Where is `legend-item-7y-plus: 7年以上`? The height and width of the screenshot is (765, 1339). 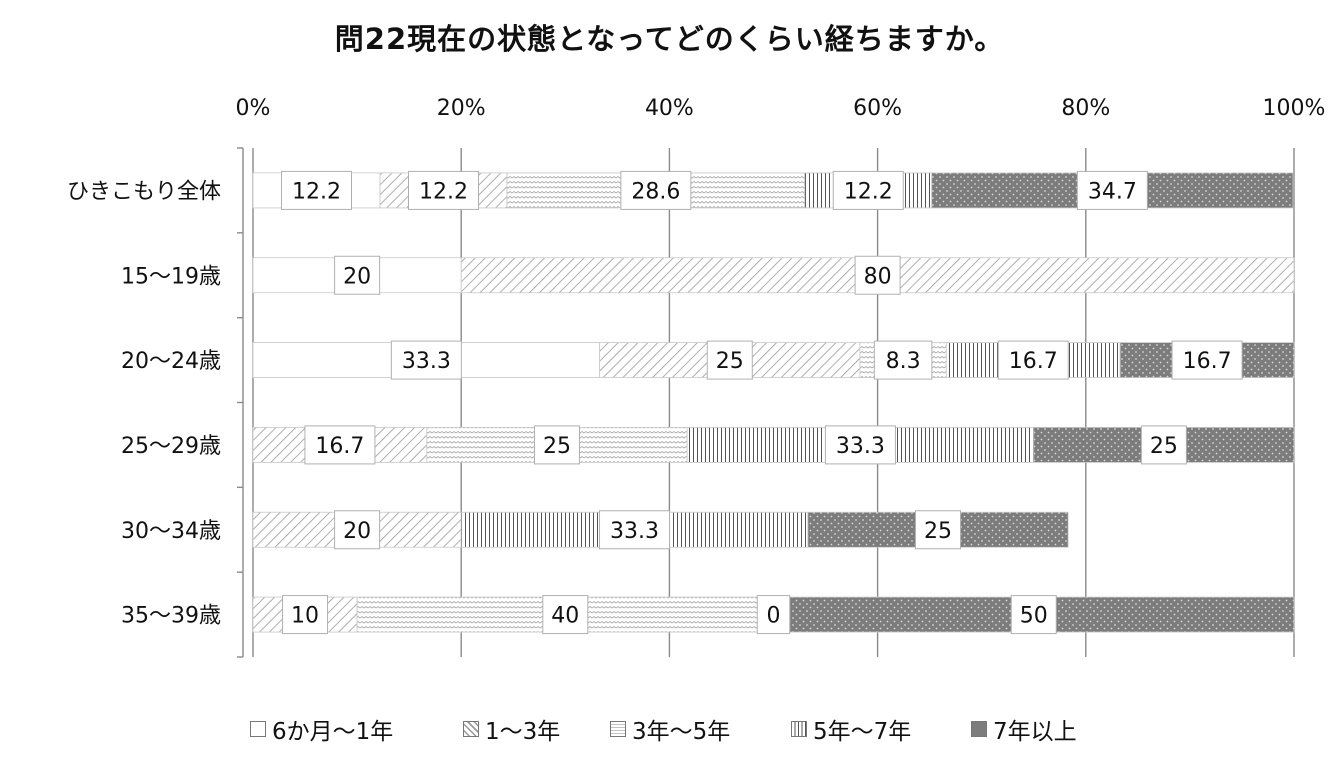
legend-item-7y-plus: 7年以上 is located at coordinates (1024, 729).